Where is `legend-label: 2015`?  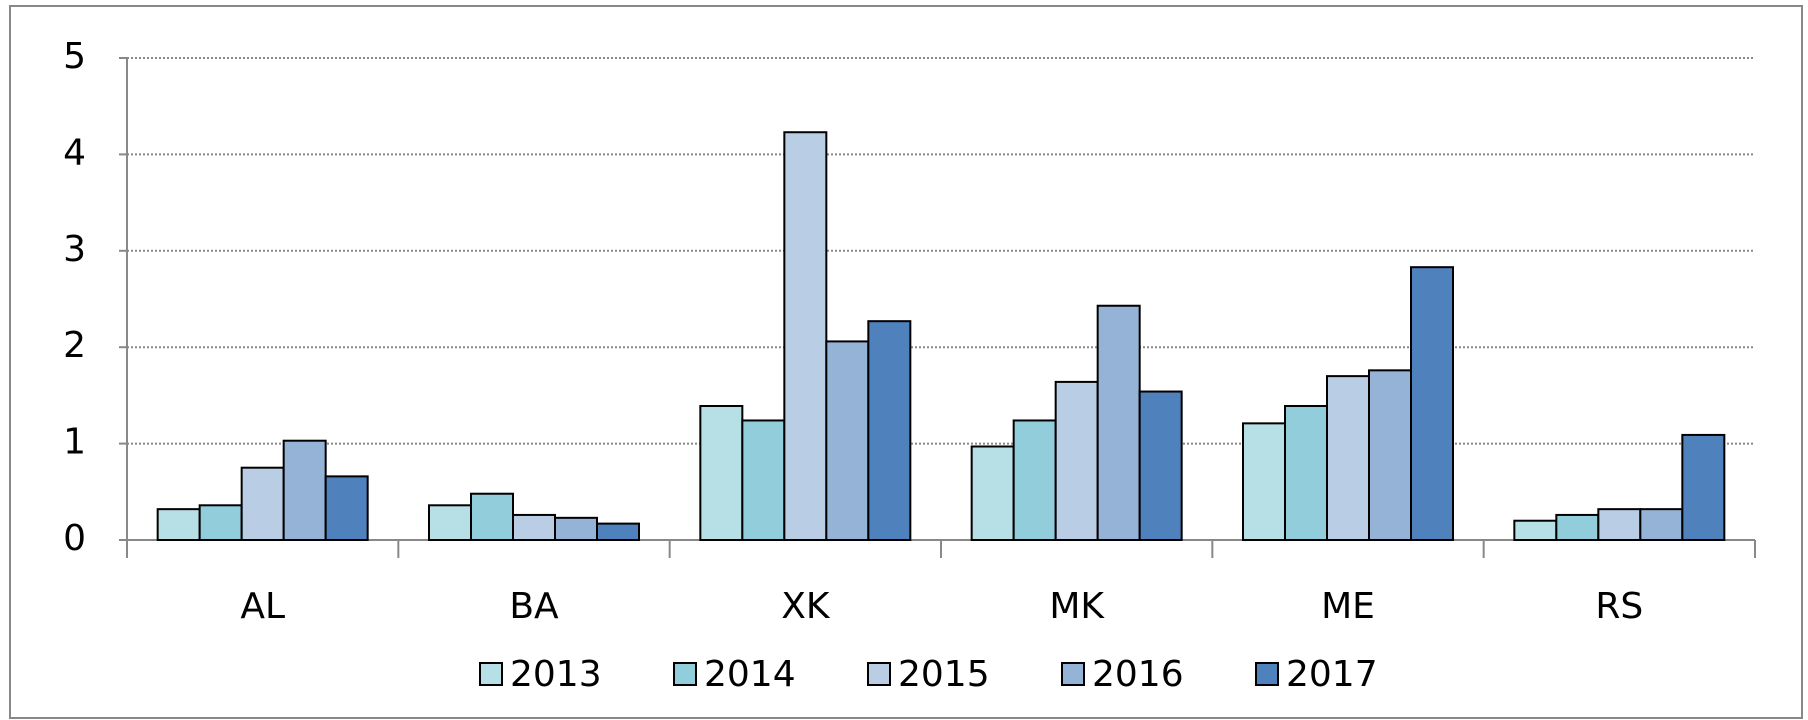
legend-label: 2015 is located at coordinates (944, 674).